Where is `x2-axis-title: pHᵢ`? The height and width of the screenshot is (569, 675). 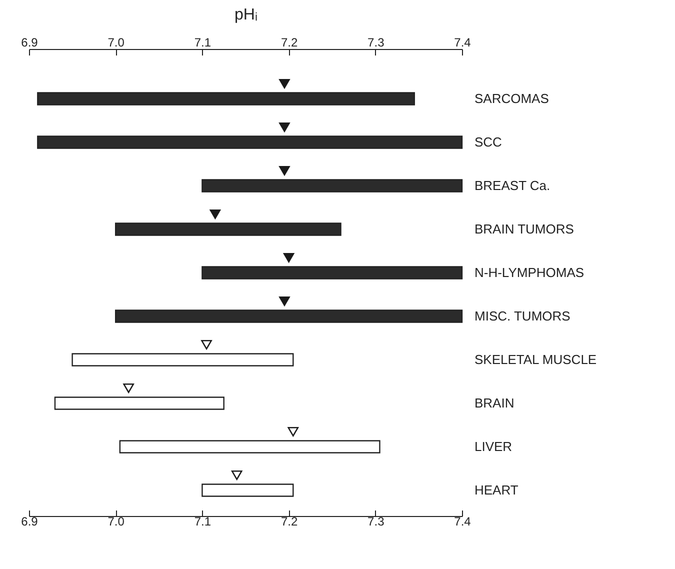 x2-axis-title: pHᵢ is located at coordinates (246, 15).